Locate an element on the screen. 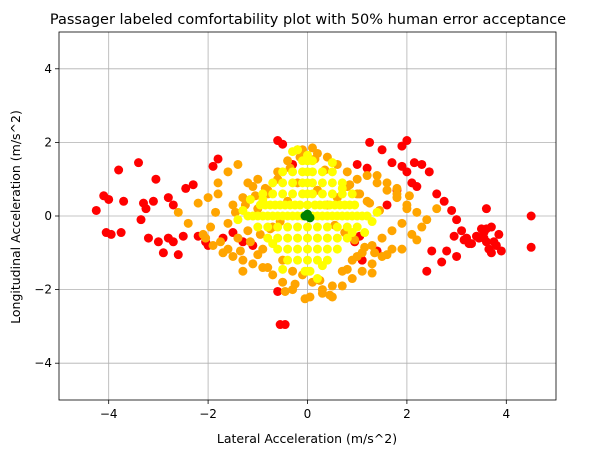  y-tick-label: 2 is located at coordinates (48, 142).